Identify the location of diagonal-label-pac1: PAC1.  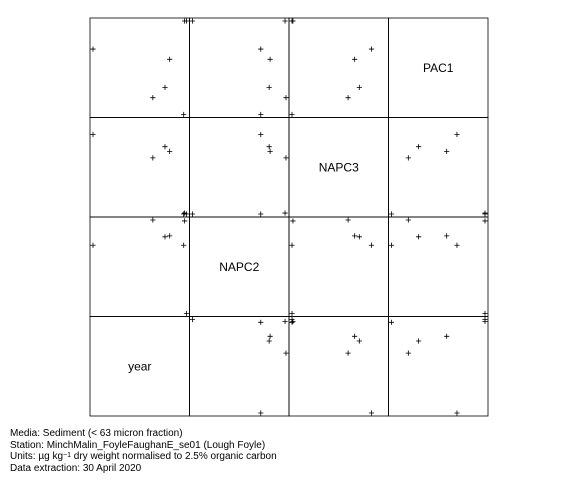
(438, 68).